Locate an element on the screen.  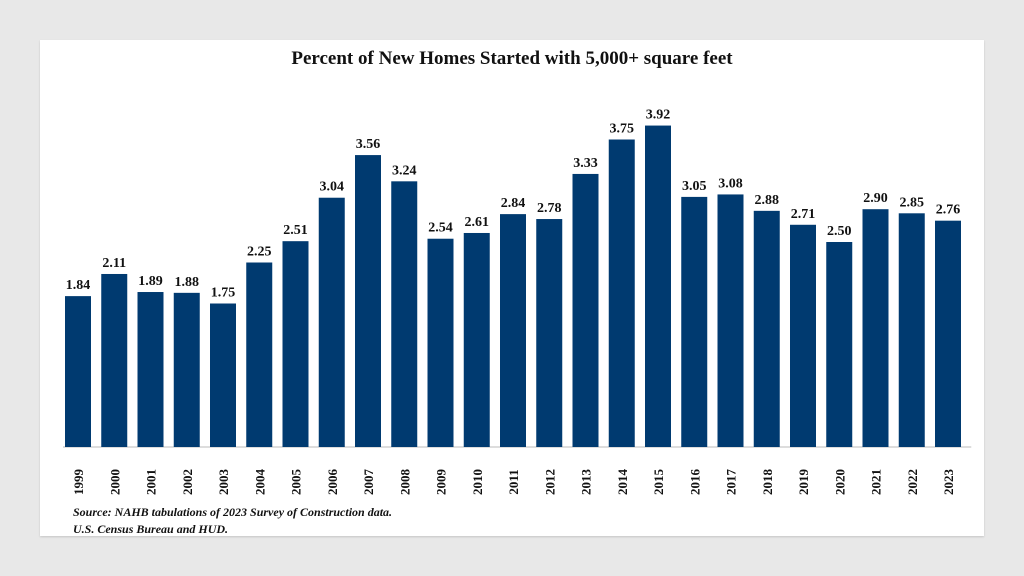
data-label-2022: 2.85 is located at coordinates (912, 202).